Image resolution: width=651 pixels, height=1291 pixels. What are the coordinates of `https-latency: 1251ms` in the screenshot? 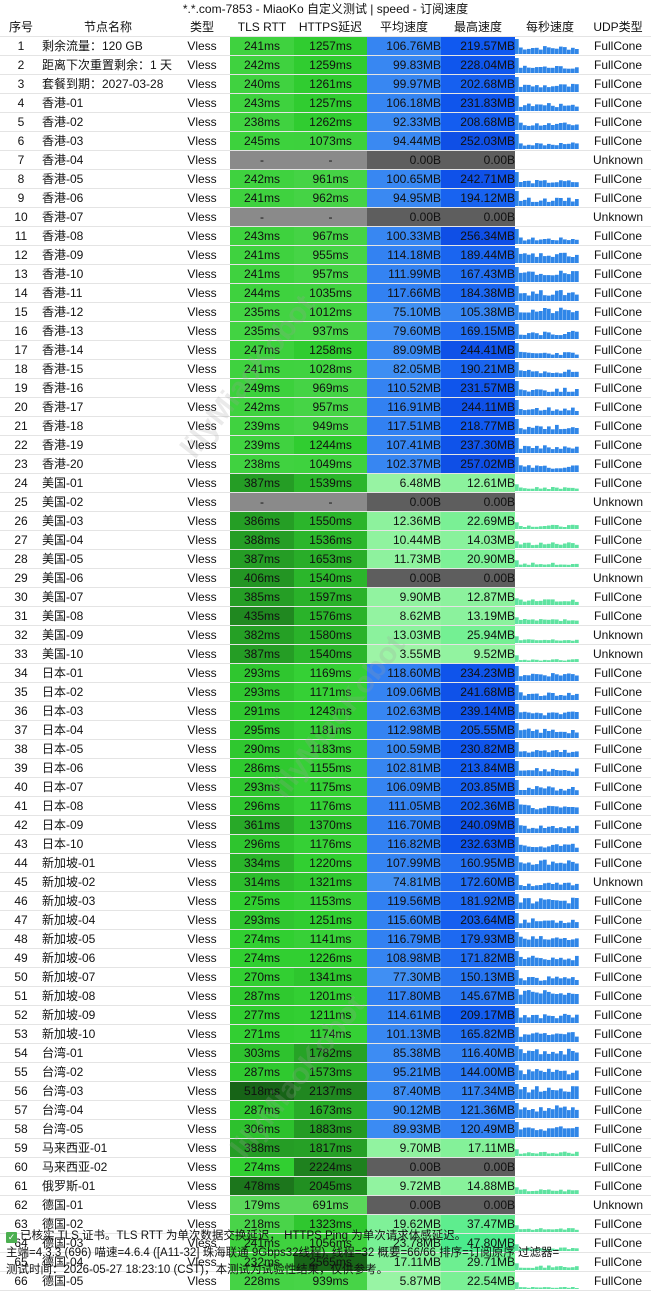 It's located at (330, 920).